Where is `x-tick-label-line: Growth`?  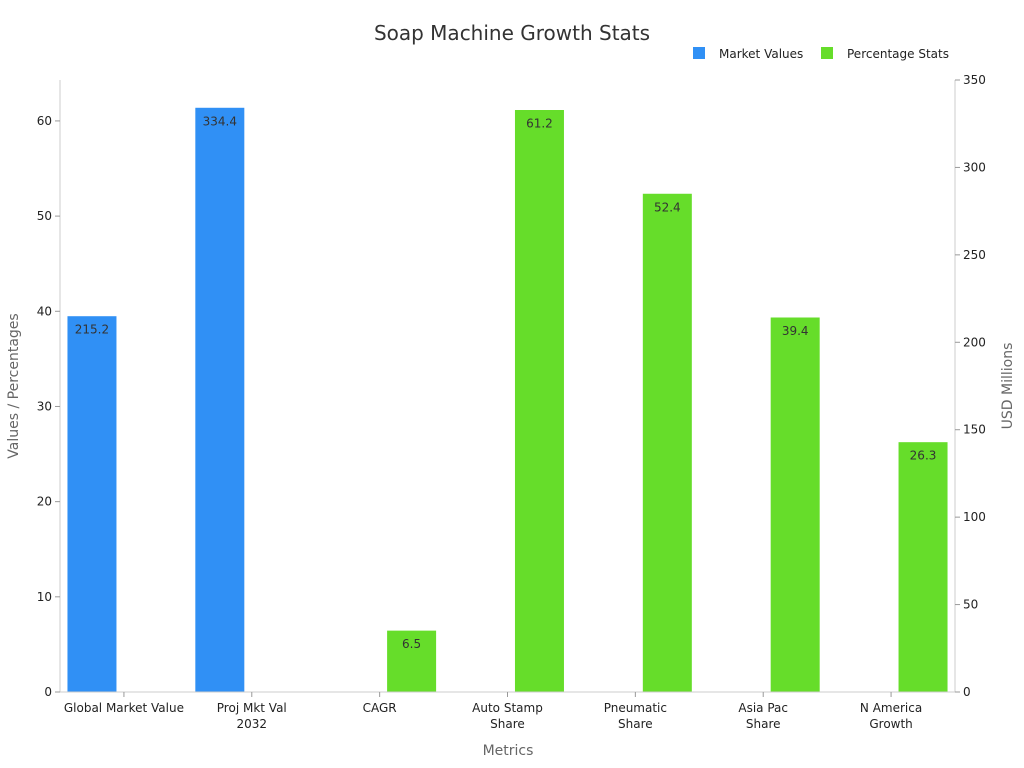 x-tick-label-line: Growth is located at coordinates (890, 724).